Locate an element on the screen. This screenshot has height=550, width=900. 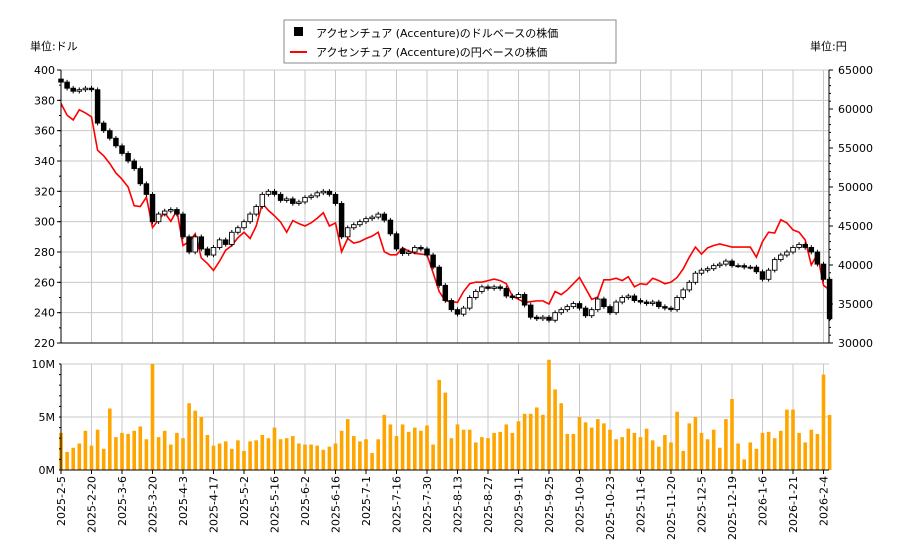
legend-usd-label: アクセンチュア (Accenture)のドルベースの株価 is located at coordinates (437, 33).